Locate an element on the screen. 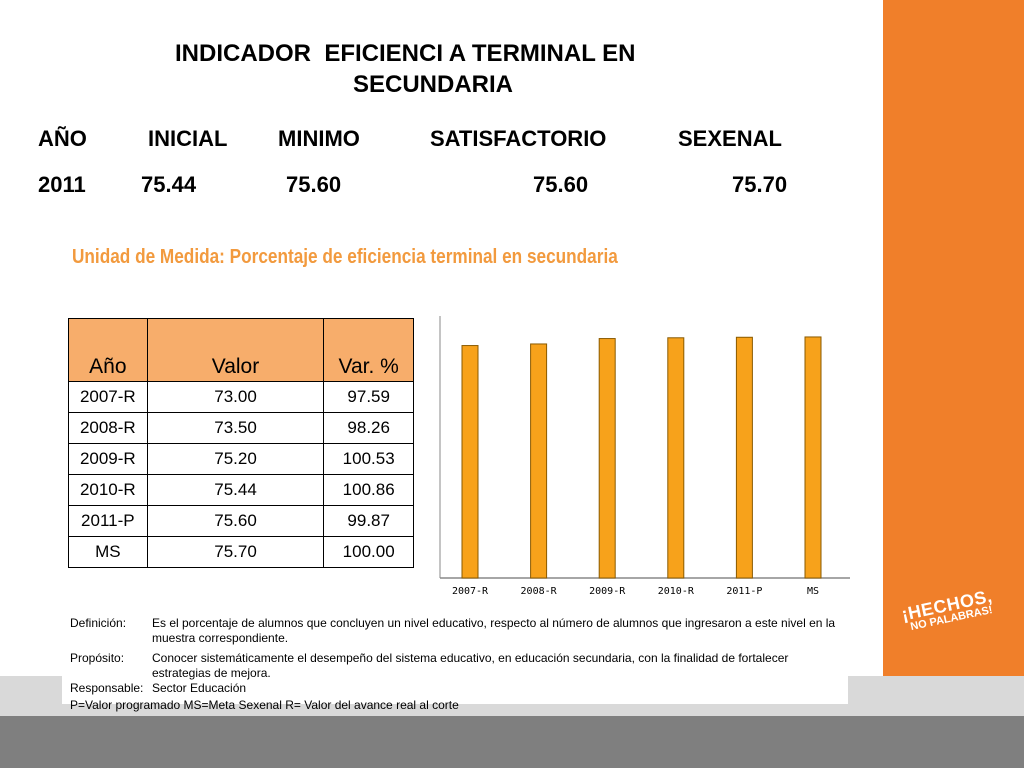  table-cell: 75.20 is located at coordinates (235, 459).